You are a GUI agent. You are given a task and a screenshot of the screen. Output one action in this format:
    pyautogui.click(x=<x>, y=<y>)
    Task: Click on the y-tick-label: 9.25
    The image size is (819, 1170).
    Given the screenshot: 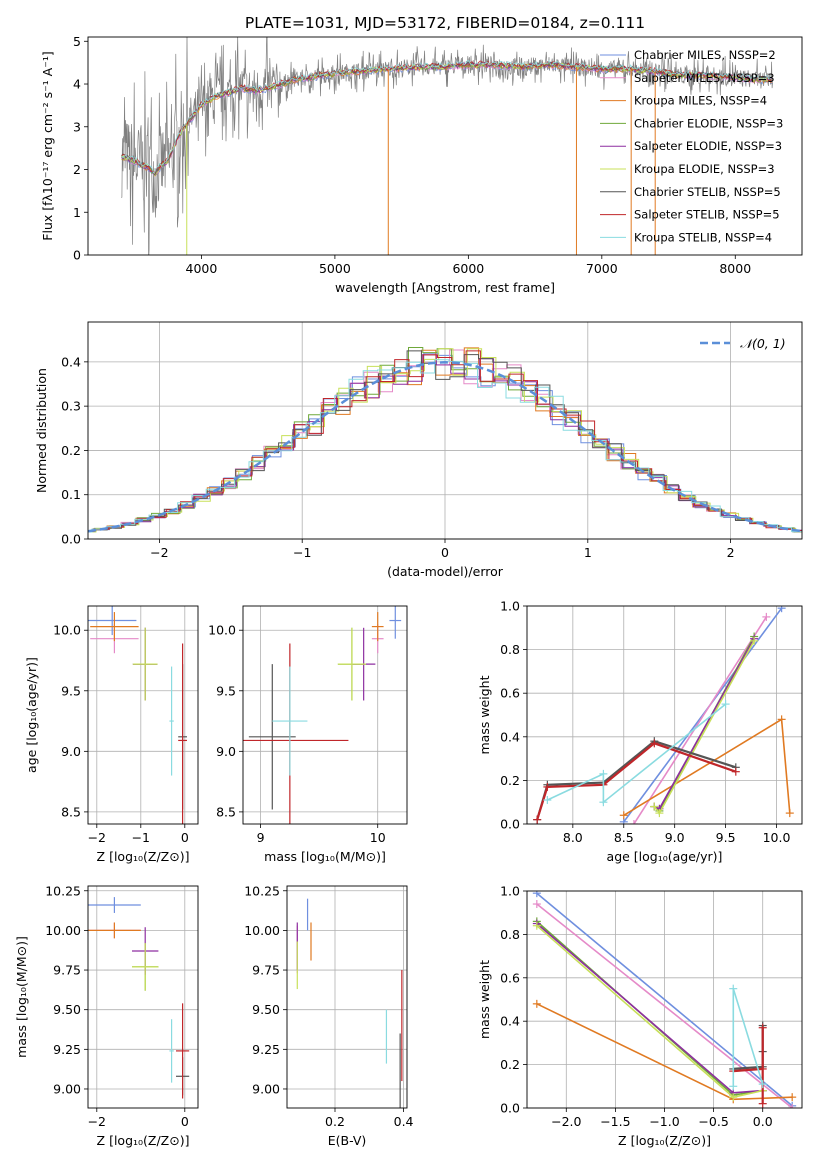 What is the action you would take?
    pyautogui.click(x=67, y=1049)
    